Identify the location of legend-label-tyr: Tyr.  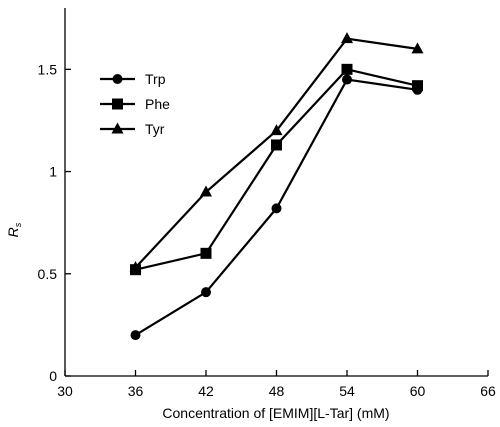
(155, 129).